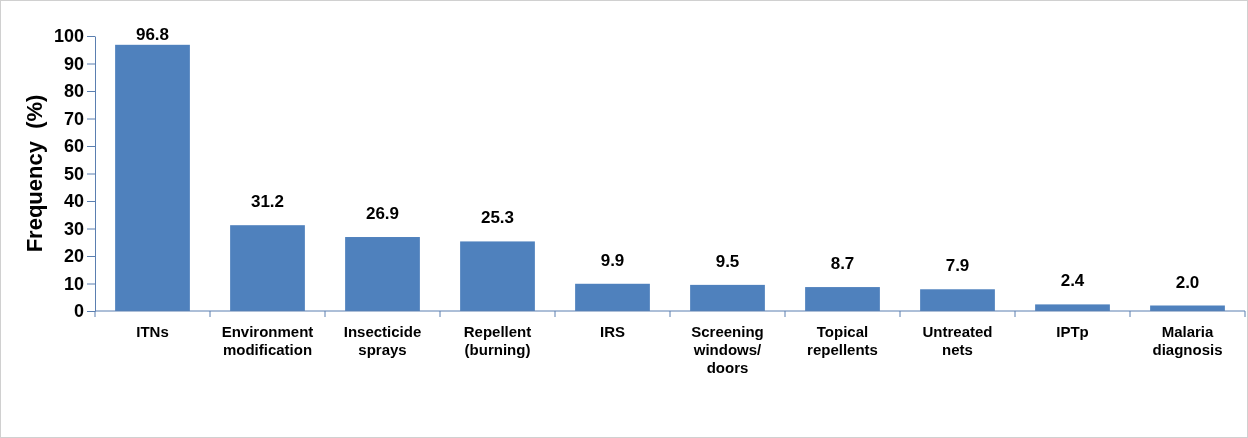  Describe the element at coordinates (73, 118) in the screenshot. I see `y-tick-label: 70` at that location.